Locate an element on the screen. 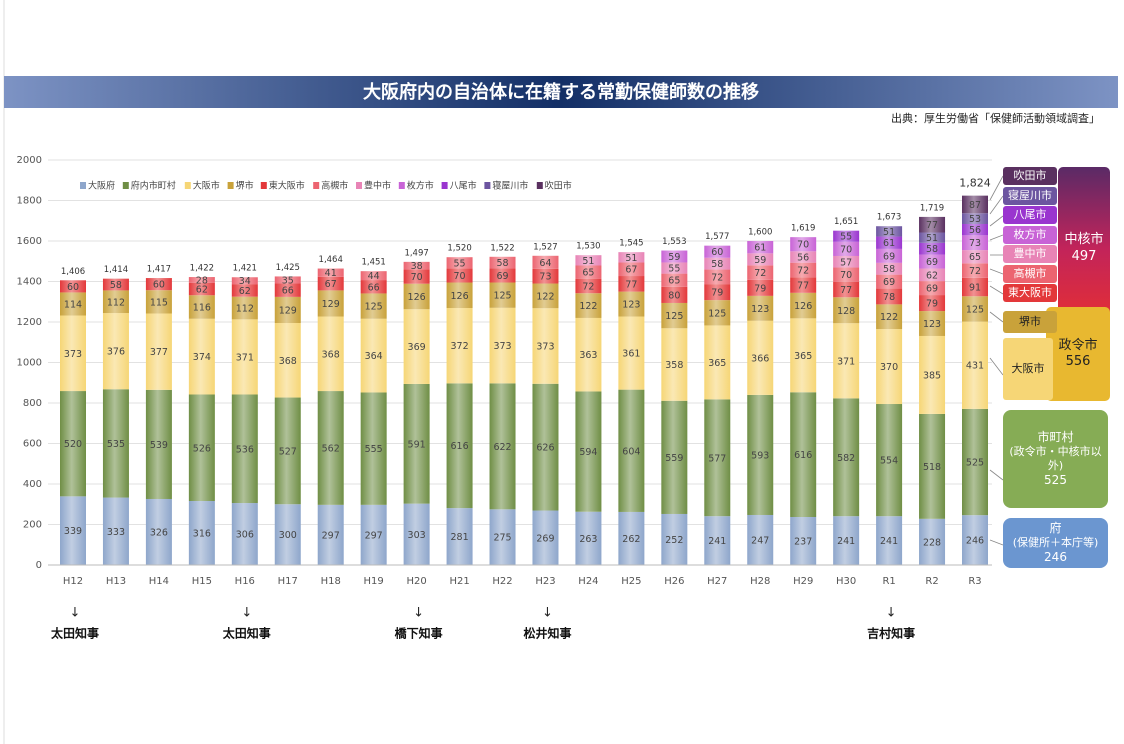  value-label: 363 is located at coordinates (588, 355).